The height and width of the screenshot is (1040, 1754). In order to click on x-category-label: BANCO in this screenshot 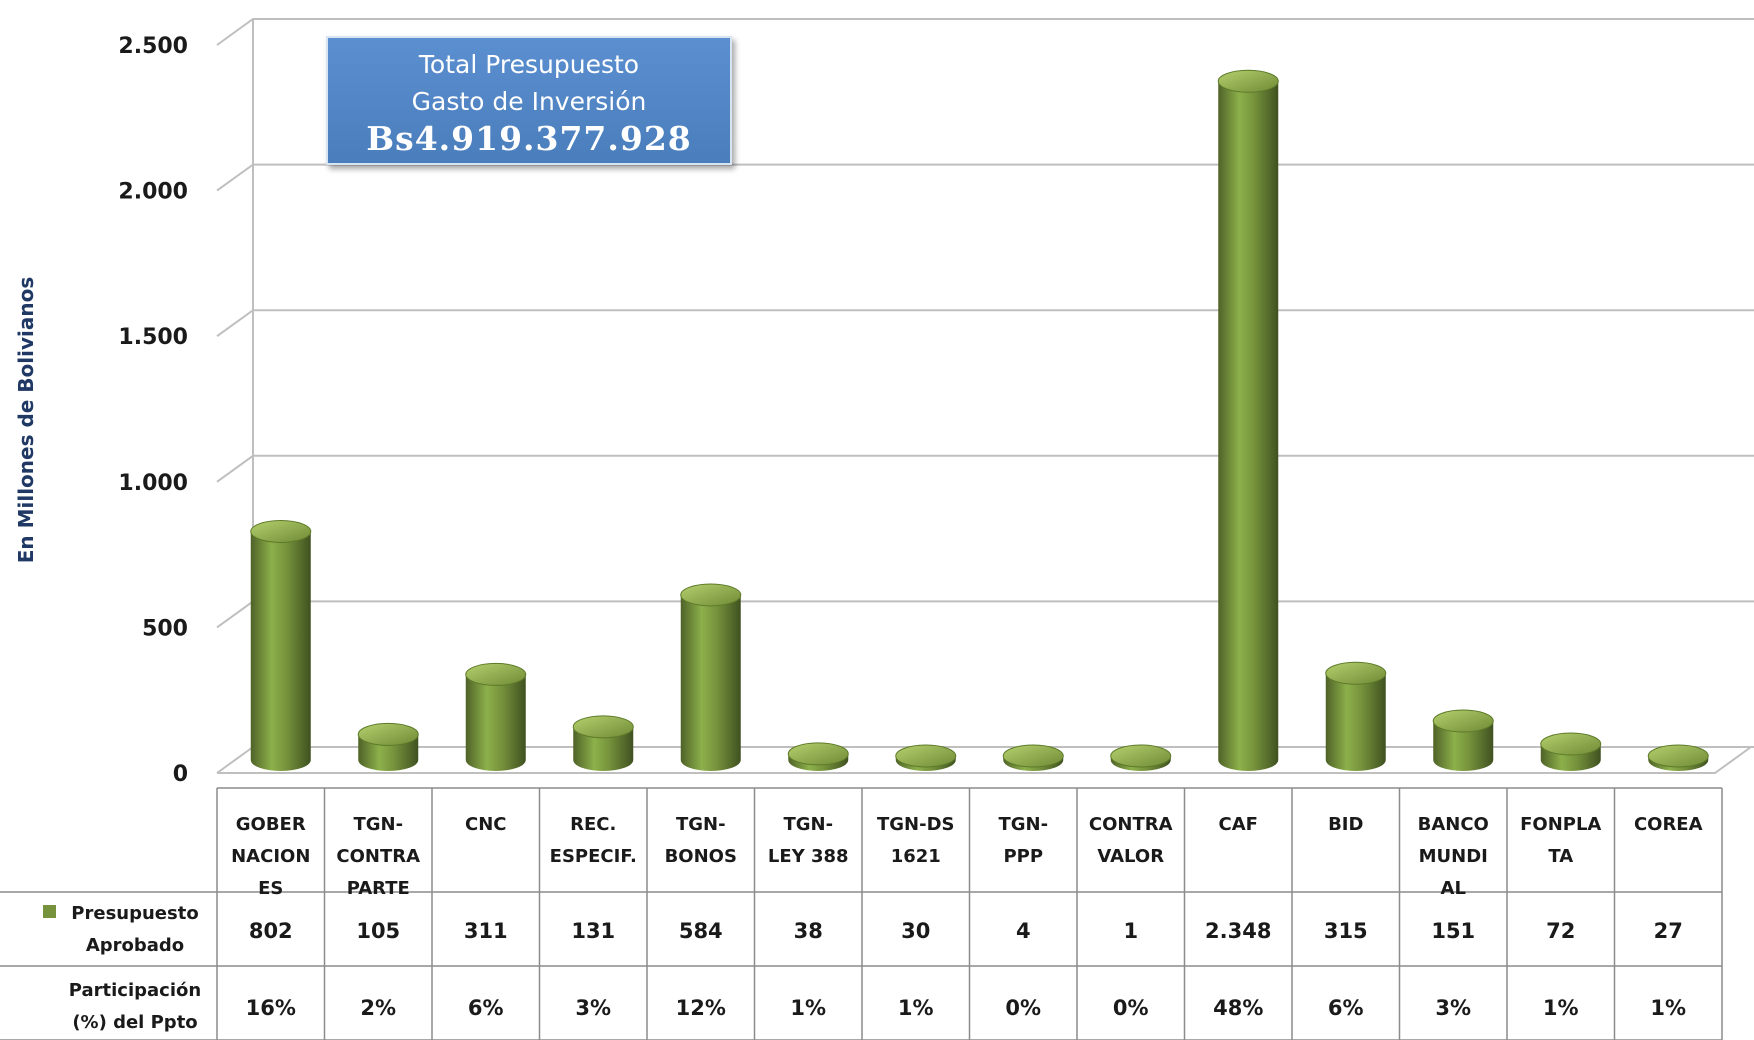, I will do `click(1453, 824)`.